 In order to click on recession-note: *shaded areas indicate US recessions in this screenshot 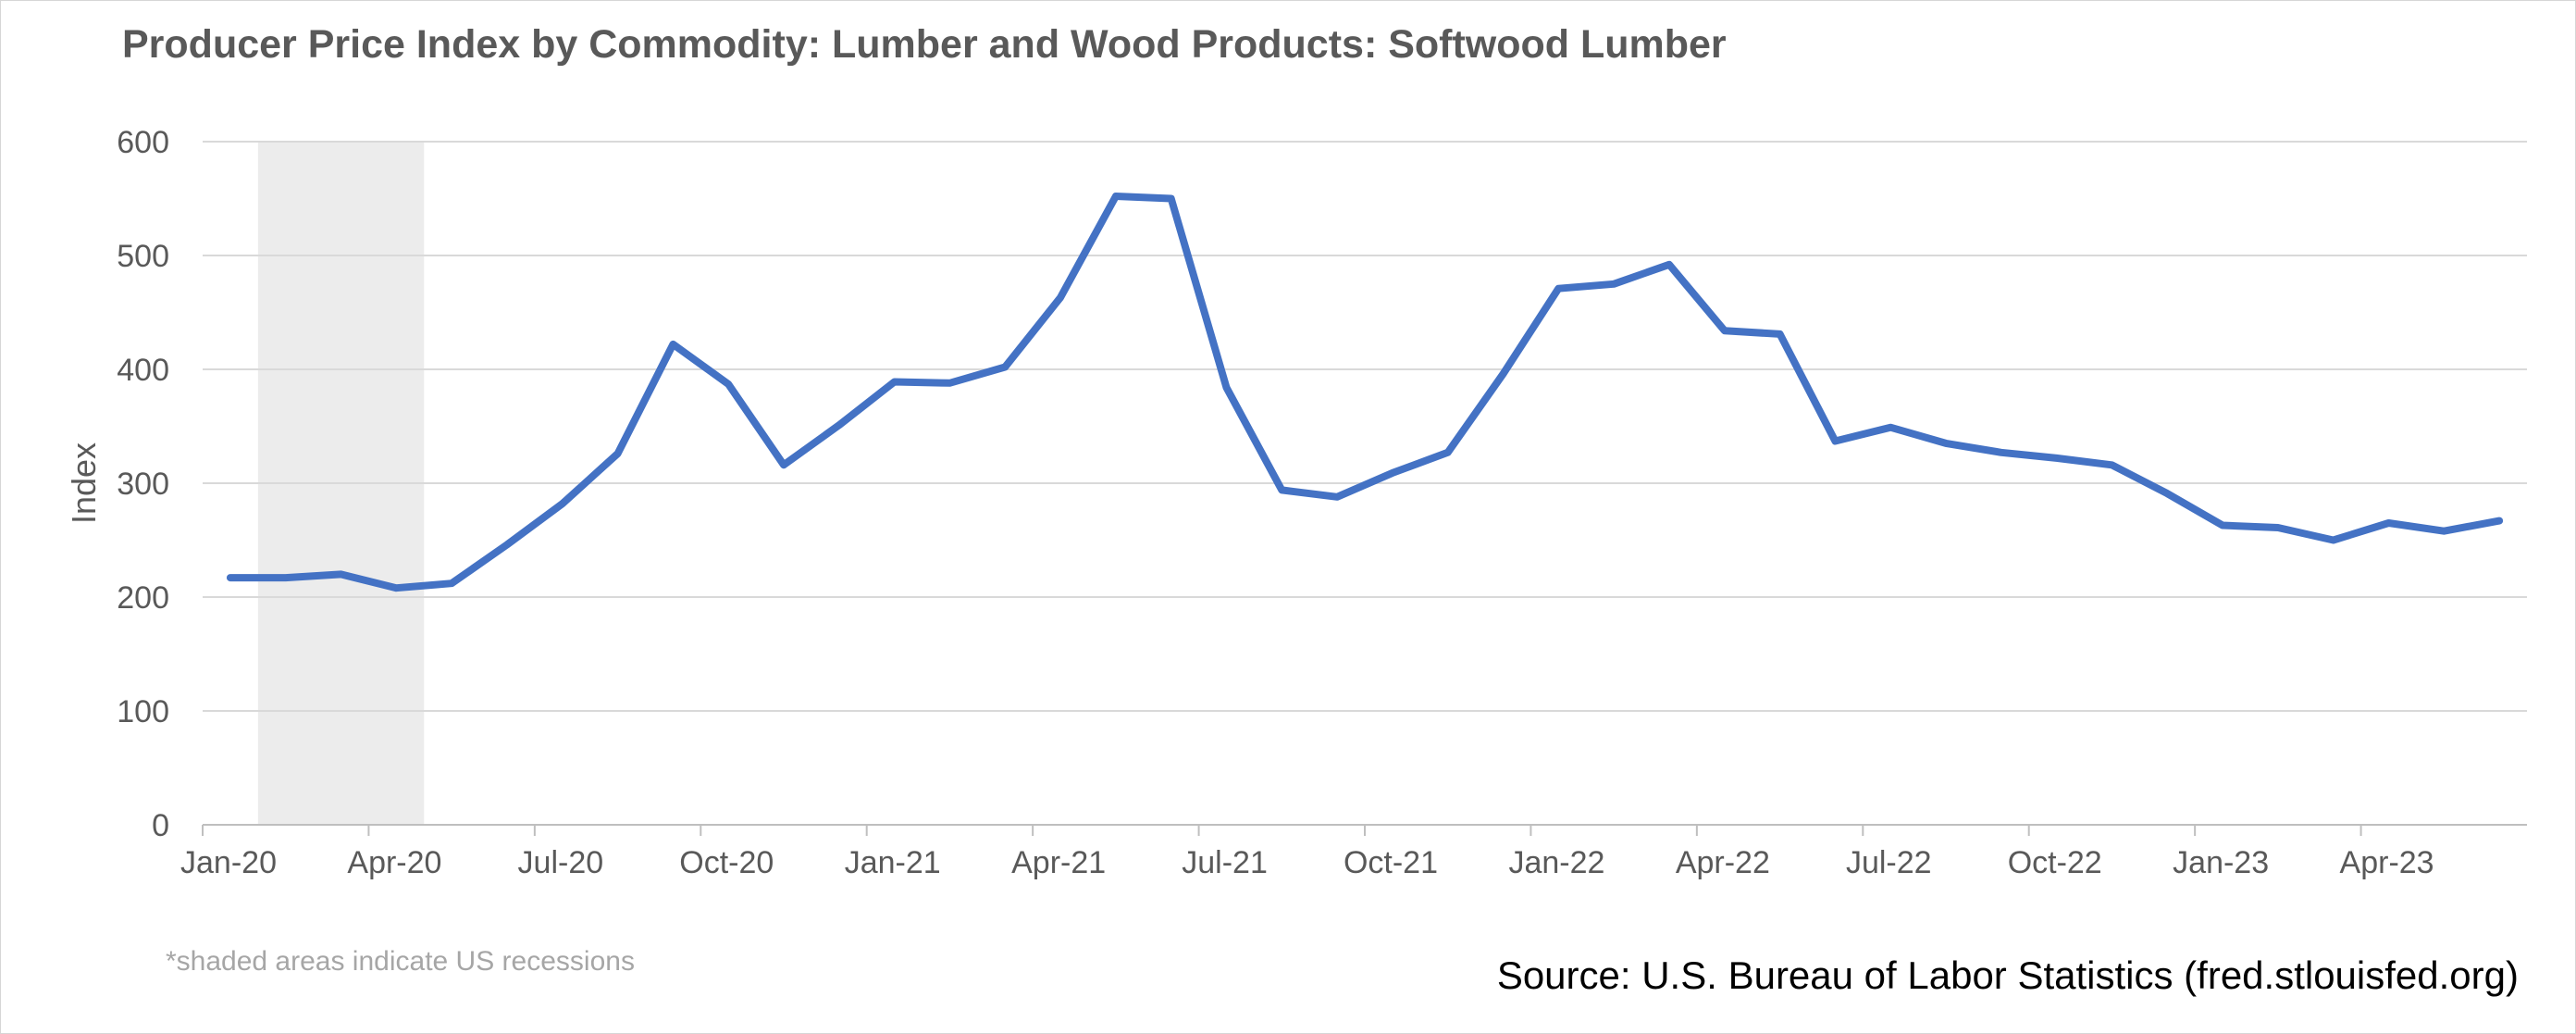, I will do `click(401, 962)`.